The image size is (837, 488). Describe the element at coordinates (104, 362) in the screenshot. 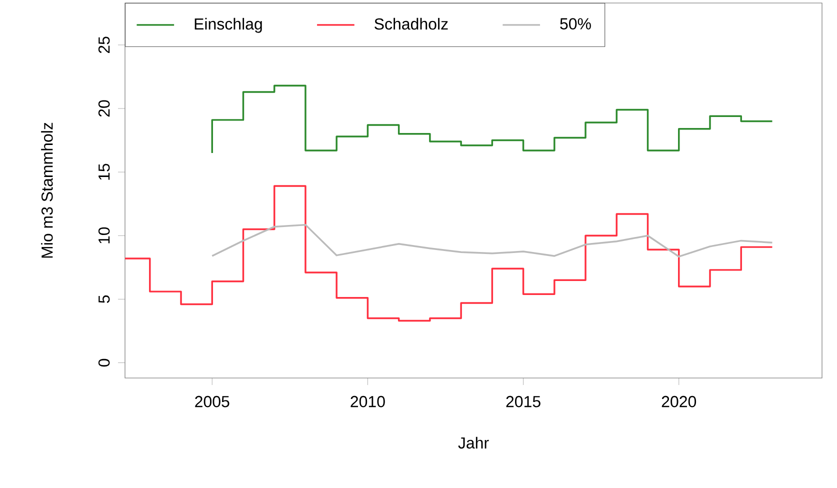

I see `y-tick-label: 0` at that location.